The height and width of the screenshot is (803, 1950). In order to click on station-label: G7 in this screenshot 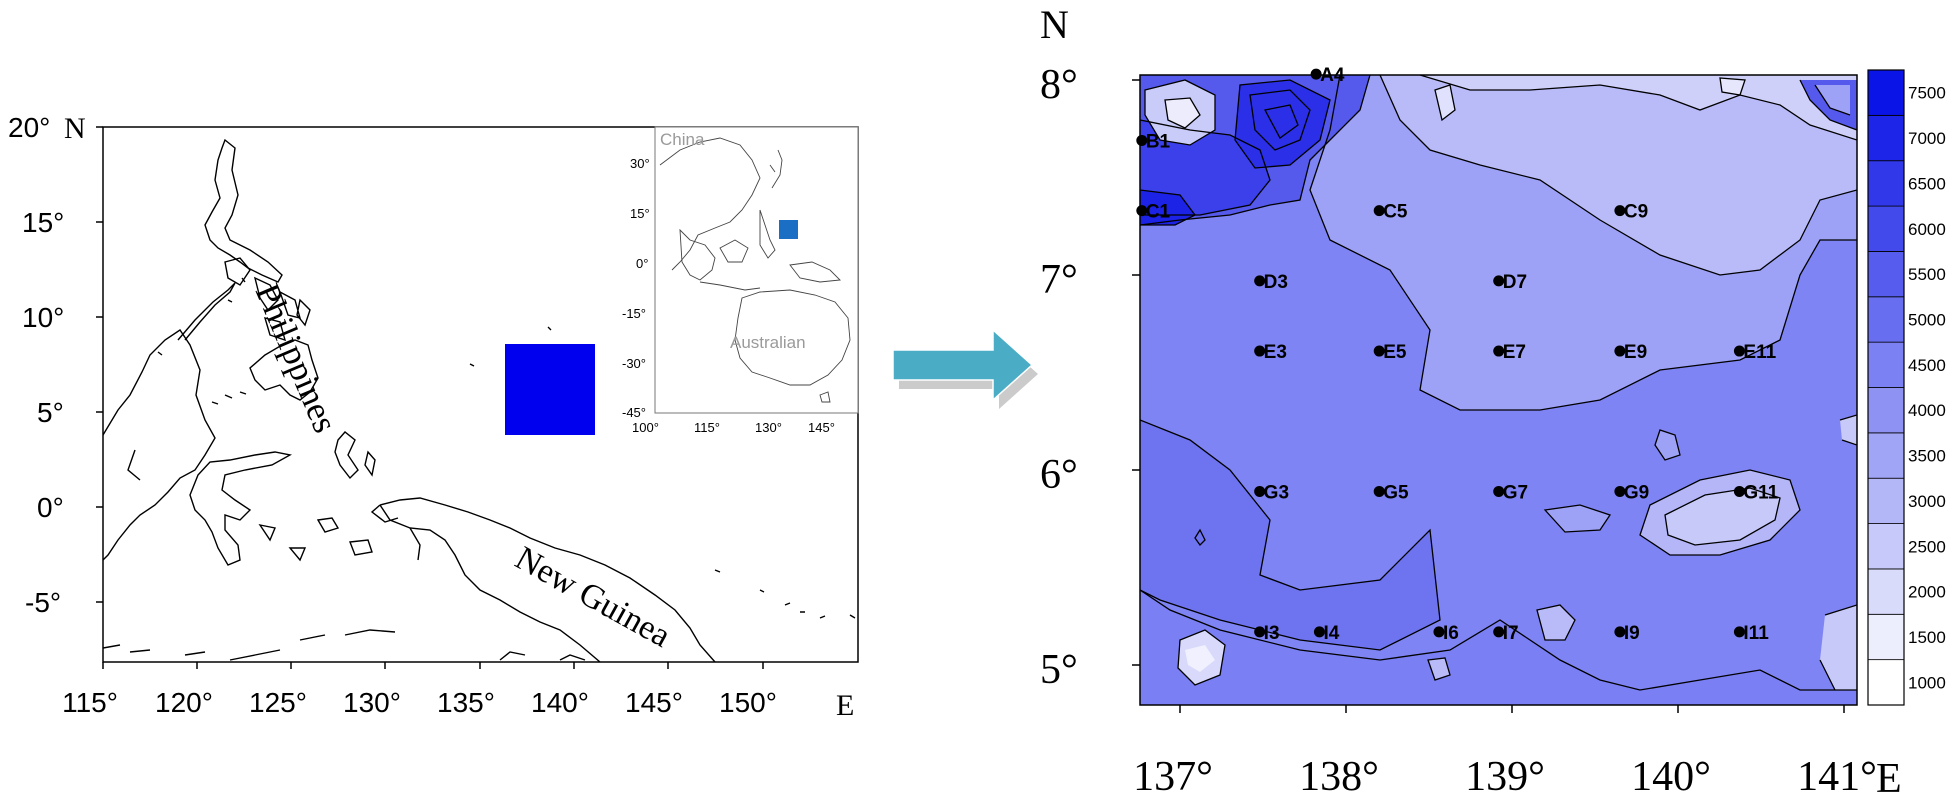, I will do `click(1515, 492)`.